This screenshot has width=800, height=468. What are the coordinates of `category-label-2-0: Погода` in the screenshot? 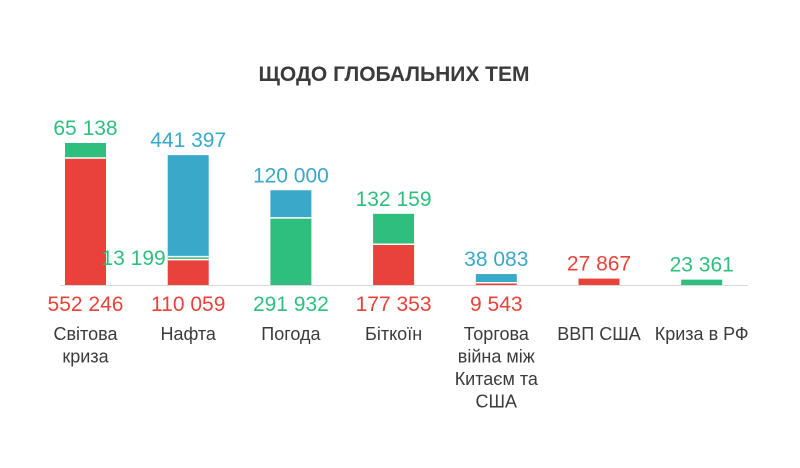 It's located at (291, 334).